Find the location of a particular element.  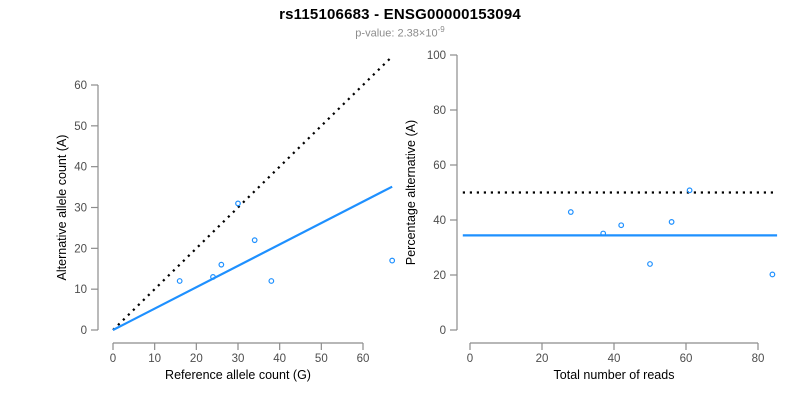

y-tick-label: 10 is located at coordinates (80, 290).